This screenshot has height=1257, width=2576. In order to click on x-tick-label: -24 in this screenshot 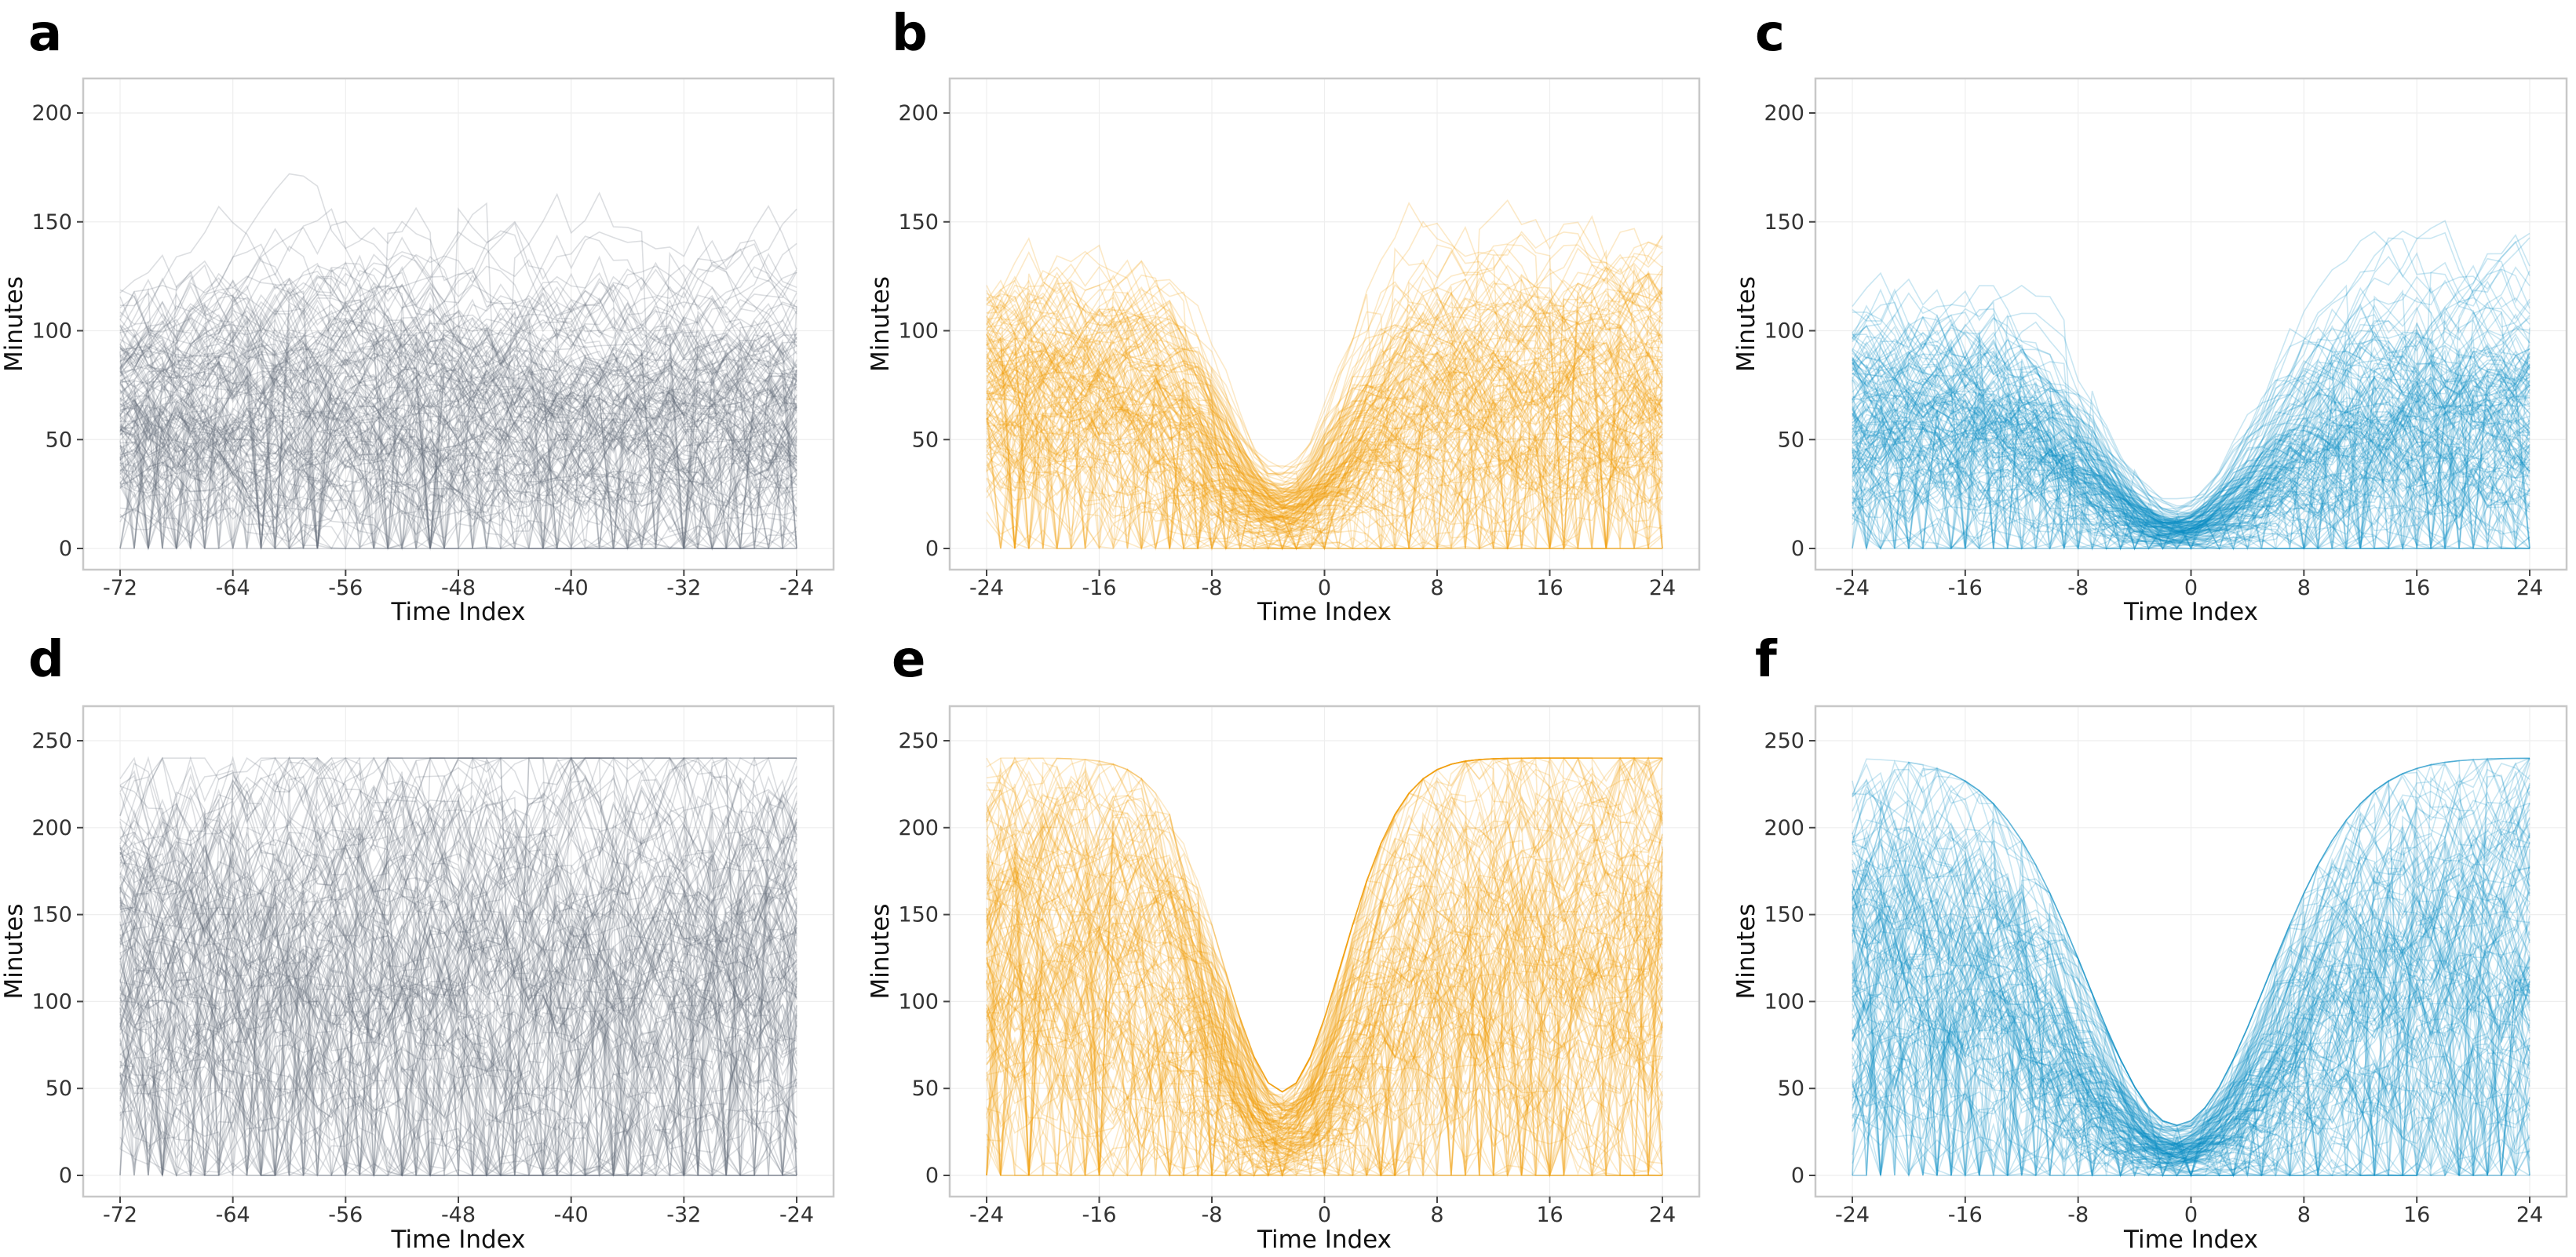, I will do `click(1852, 1215)`.